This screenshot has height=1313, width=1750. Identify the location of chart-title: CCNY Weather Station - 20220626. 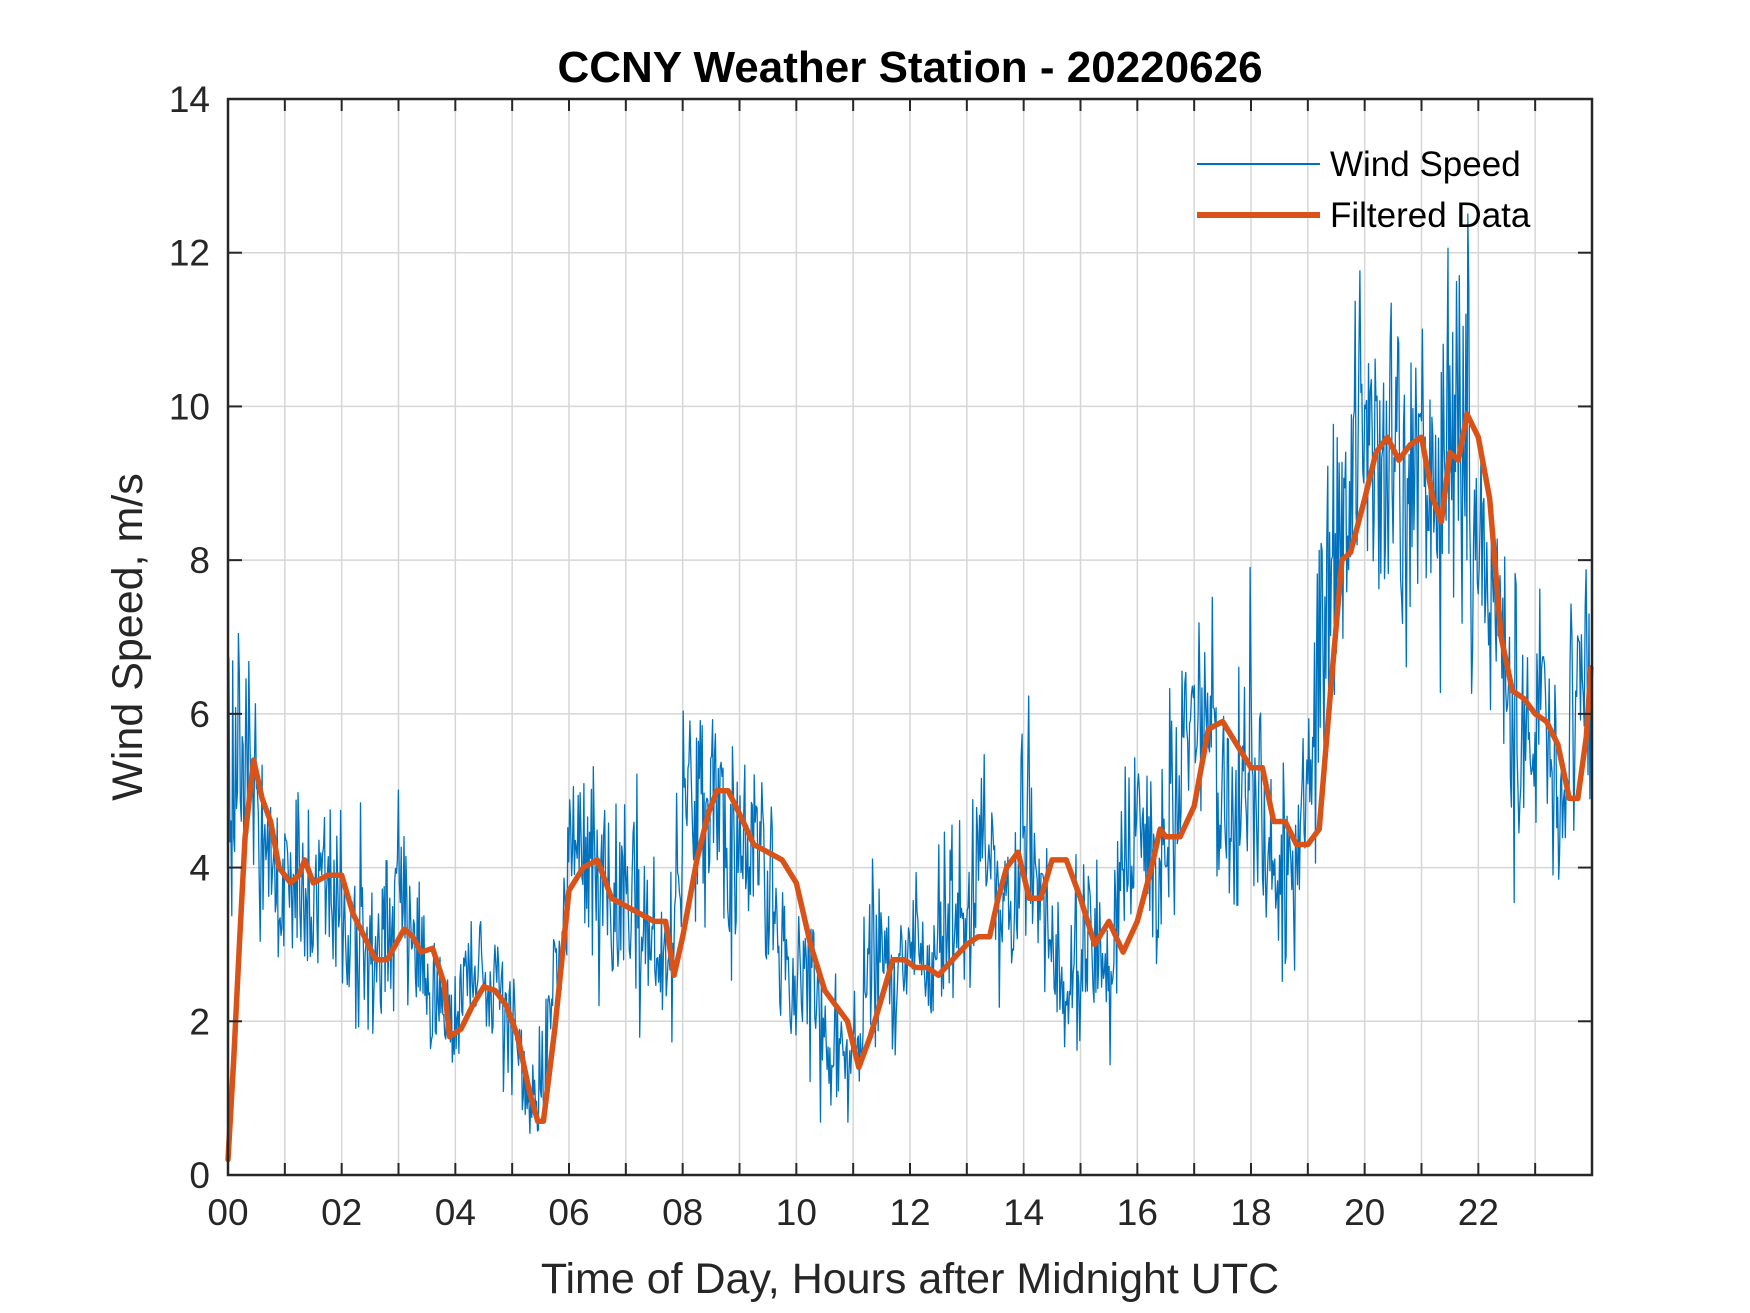
(909, 67).